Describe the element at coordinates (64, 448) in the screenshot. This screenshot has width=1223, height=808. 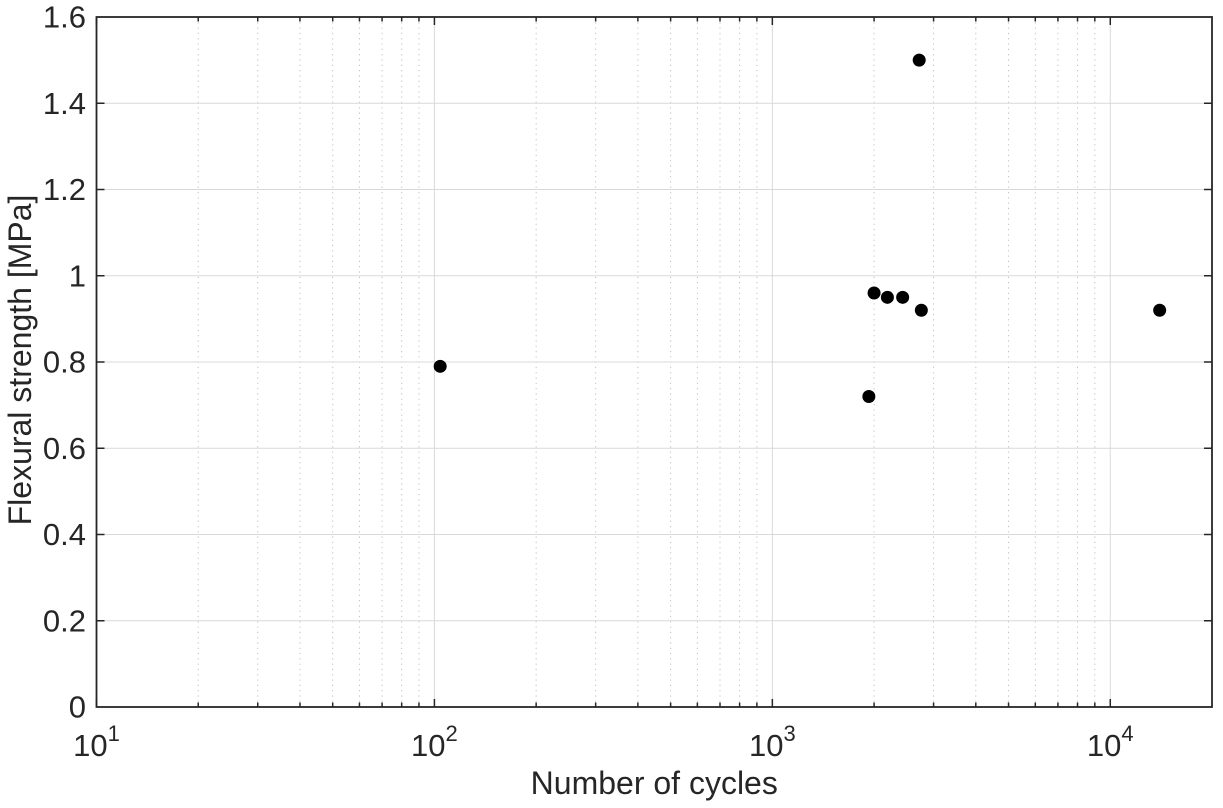
I see `y-tick-label: 0.6` at that location.